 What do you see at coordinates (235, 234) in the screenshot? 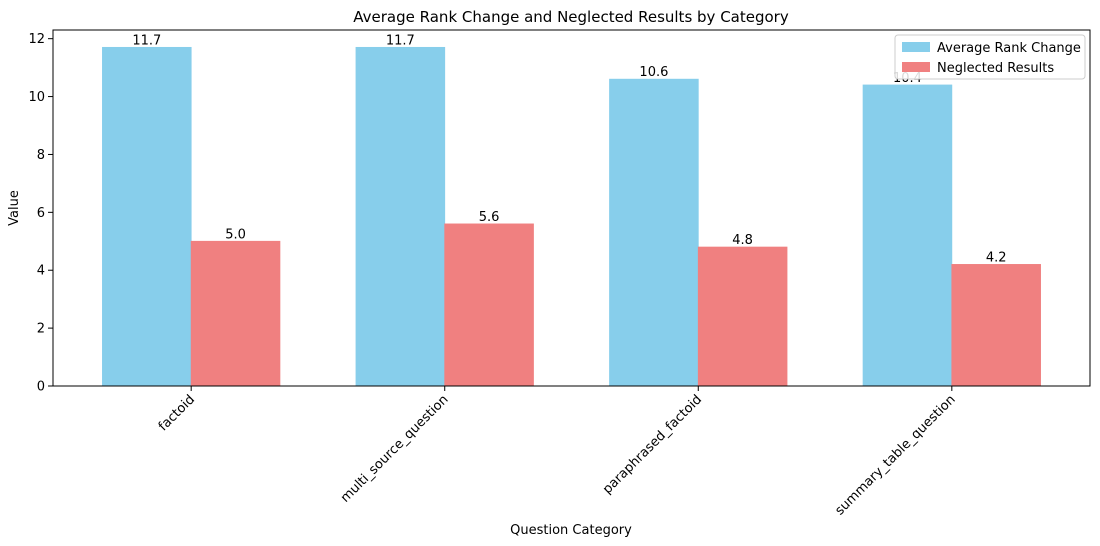
I see `data-label-neglected-results-factoid: 5.0` at bounding box center [235, 234].